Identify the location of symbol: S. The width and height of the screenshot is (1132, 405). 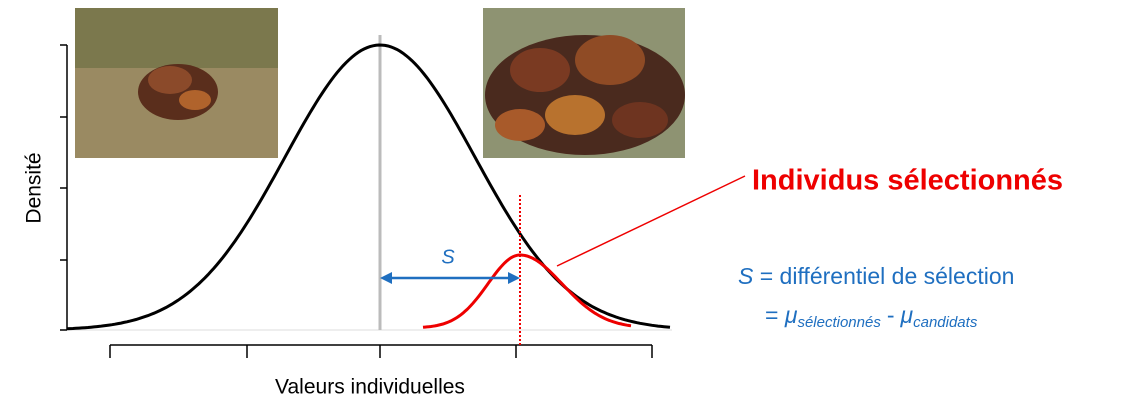
(746, 276).